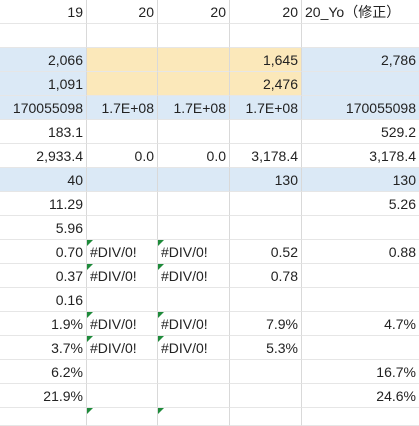  Describe the element at coordinates (266, 348) in the screenshot. I see `cell: 5.3%` at that location.